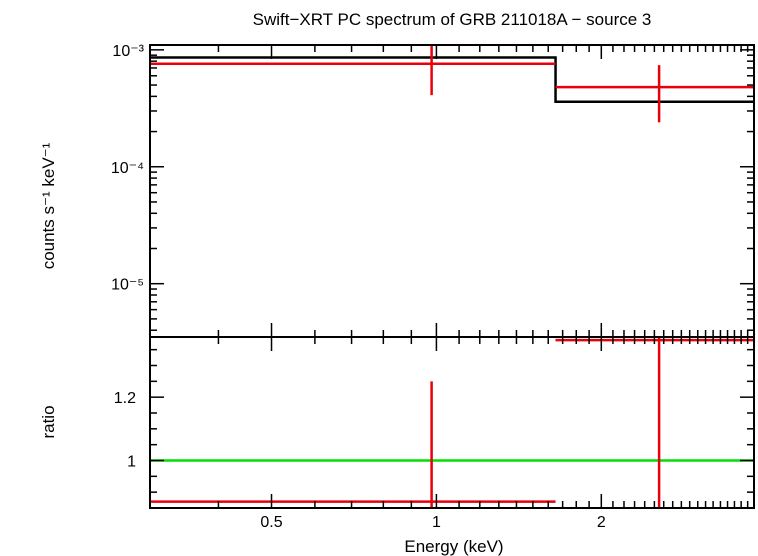 Image resolution: width=758 pixels, height=556 pixels. What do you see at coordinates (601, 522) in the screenshot?
I see `x-tick-label: 2` at bounding box center [601, 522].